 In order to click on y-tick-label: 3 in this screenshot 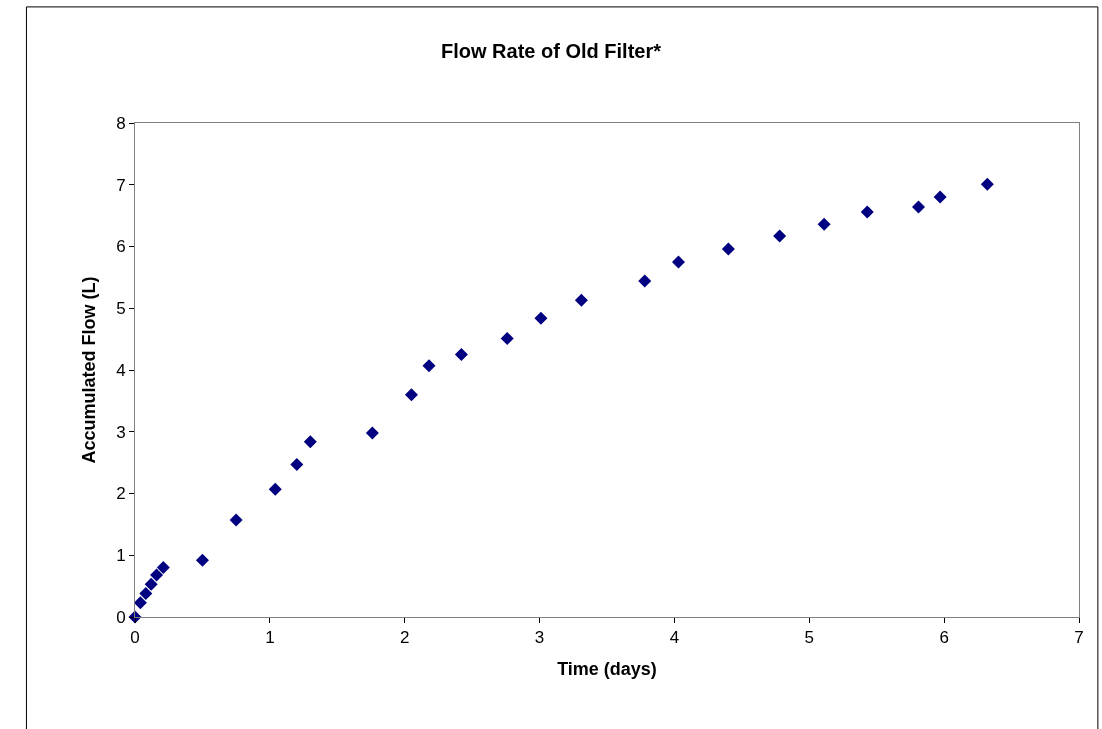, I will do `click(121, 432)`.